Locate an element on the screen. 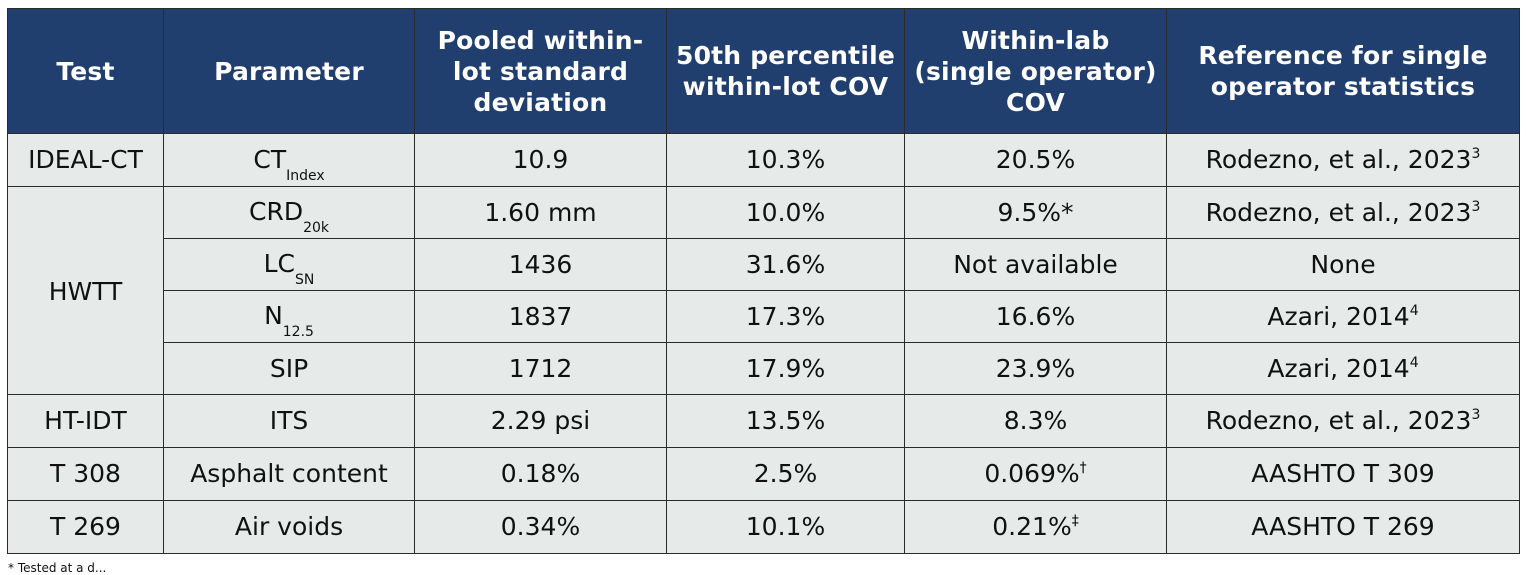  within-lab-cov-cell: 20.5% is located at coordinates (1035, 160).